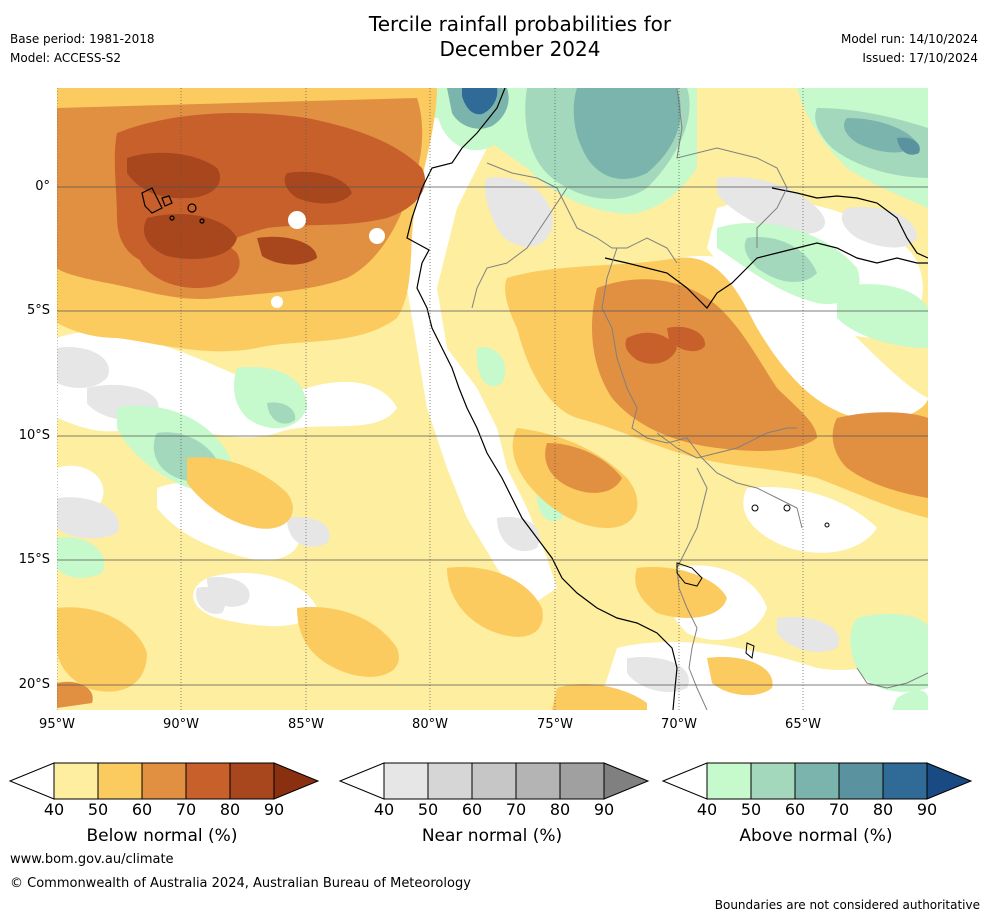 This screenshot has height=919, width=988. What do you see at coordinates (173, 205) in the screenshot?
I see `galapagos-islands` at bounding box center [173, 205].